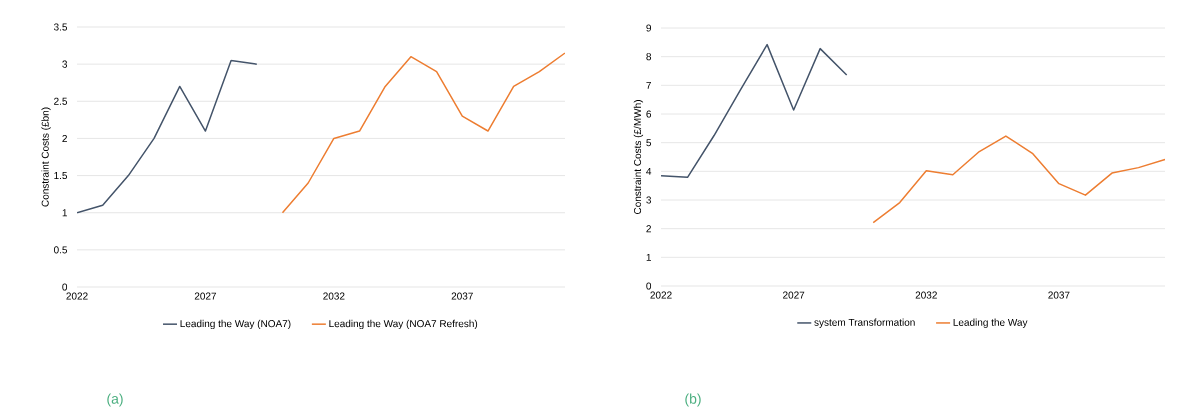 The height and width of the screenshot is (415, 1182). I want to click on text: (b), so click(693, 400).